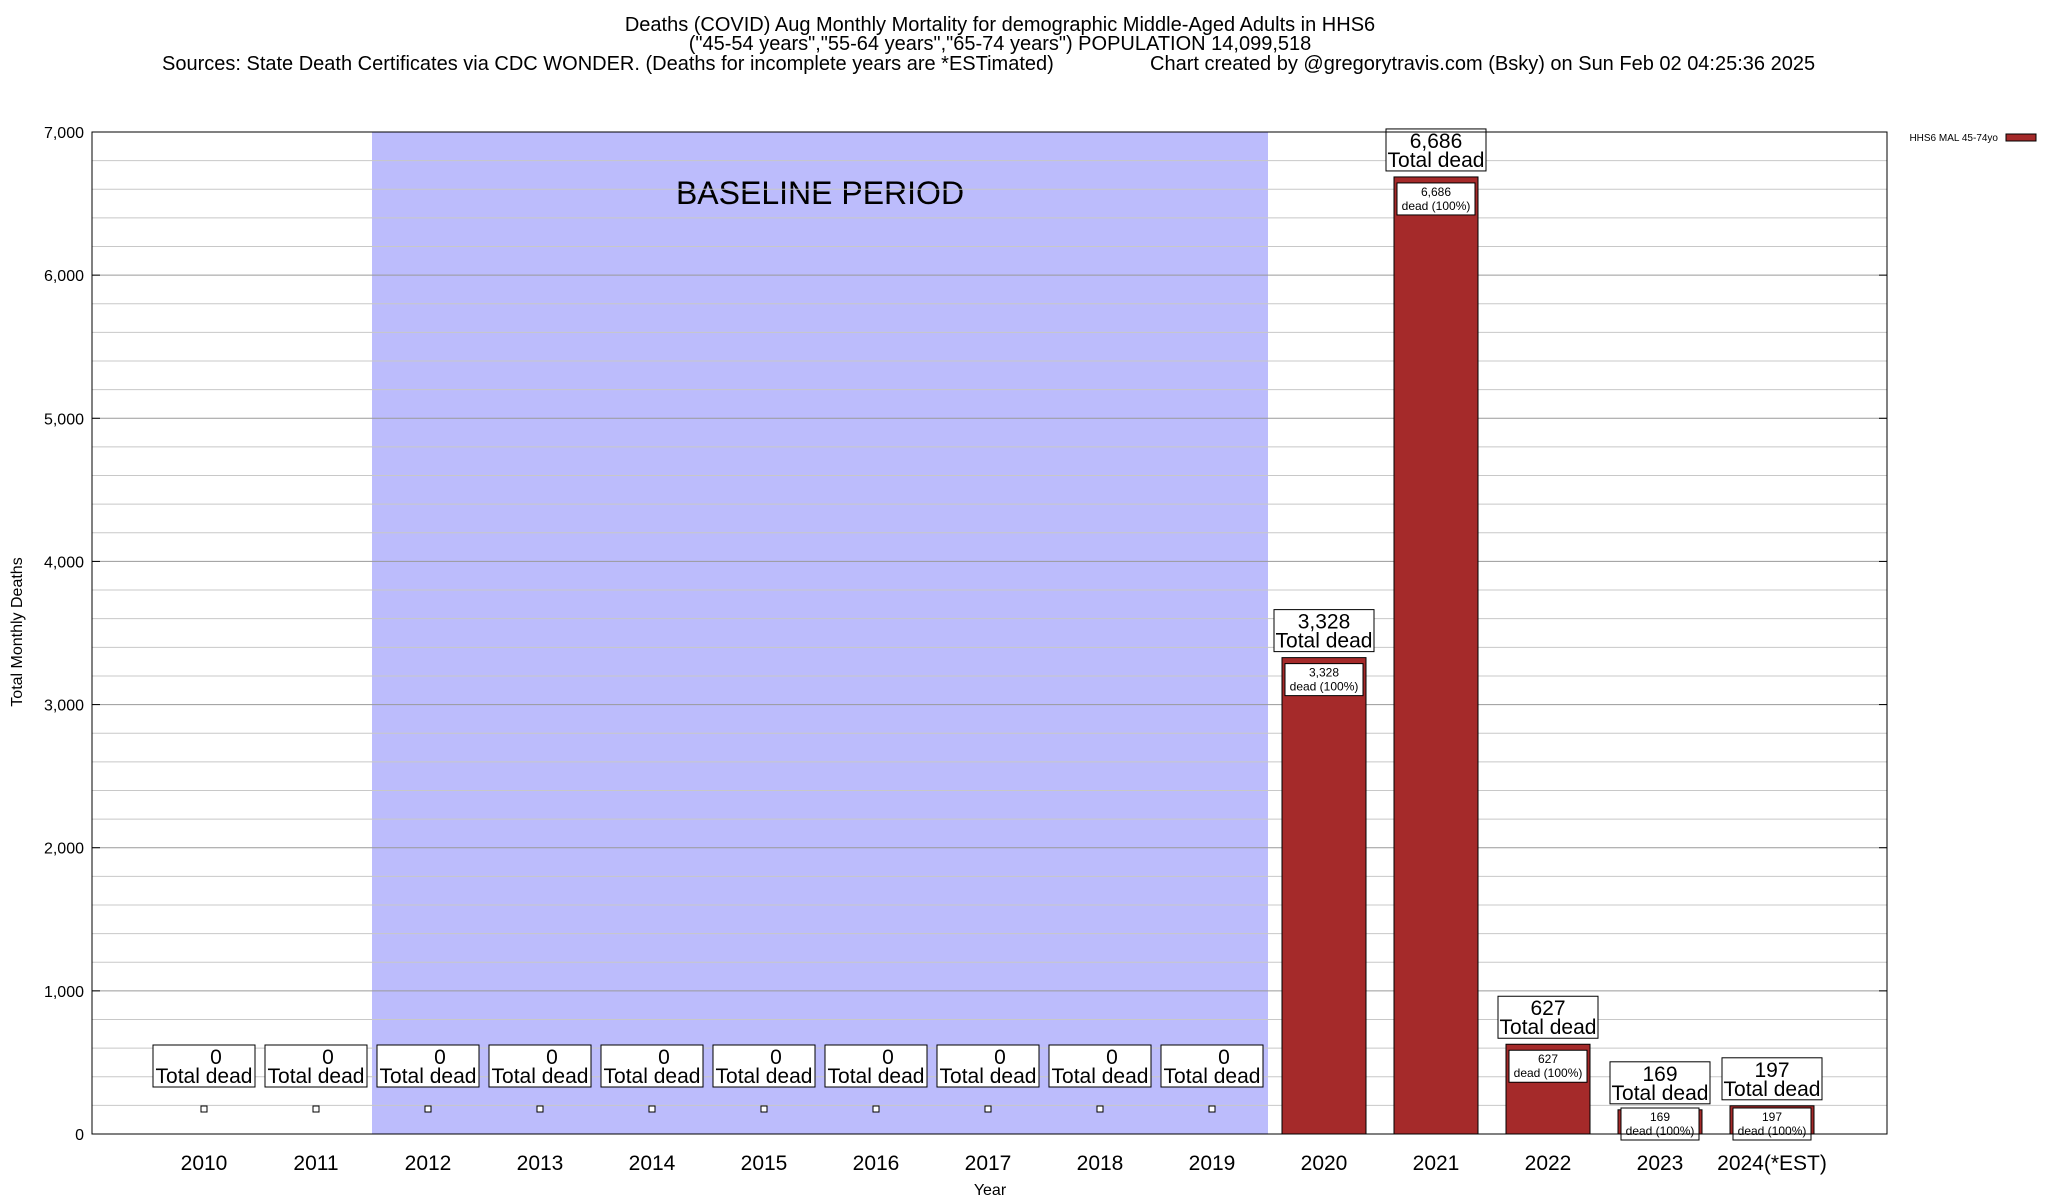 The width and height of the screenshot is (2048, 1200). What do you see at coordinates (1659, 1074) in the screenshot?
I see `bar-total-value: 169` at bounding box center [1659, 1074].